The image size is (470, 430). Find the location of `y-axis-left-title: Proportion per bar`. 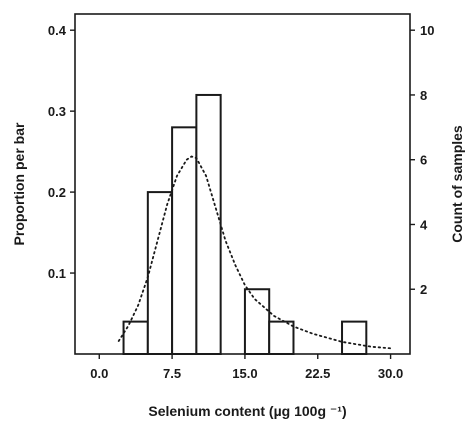

y-axis-left-title: Proportion per bar is located at coordinates (19, 183).